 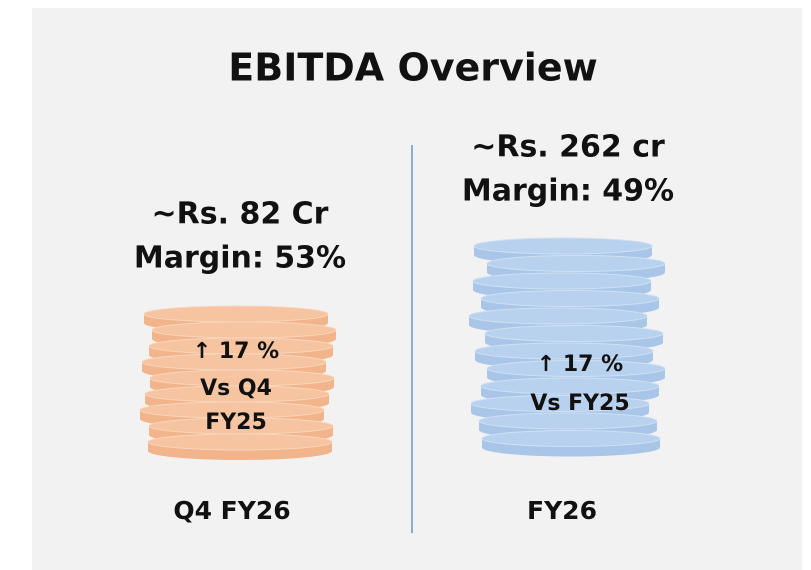 What do you see at coordinates (562, 510) in the screenshot?
I see `period: FY26` at bounding box center [562, 510].